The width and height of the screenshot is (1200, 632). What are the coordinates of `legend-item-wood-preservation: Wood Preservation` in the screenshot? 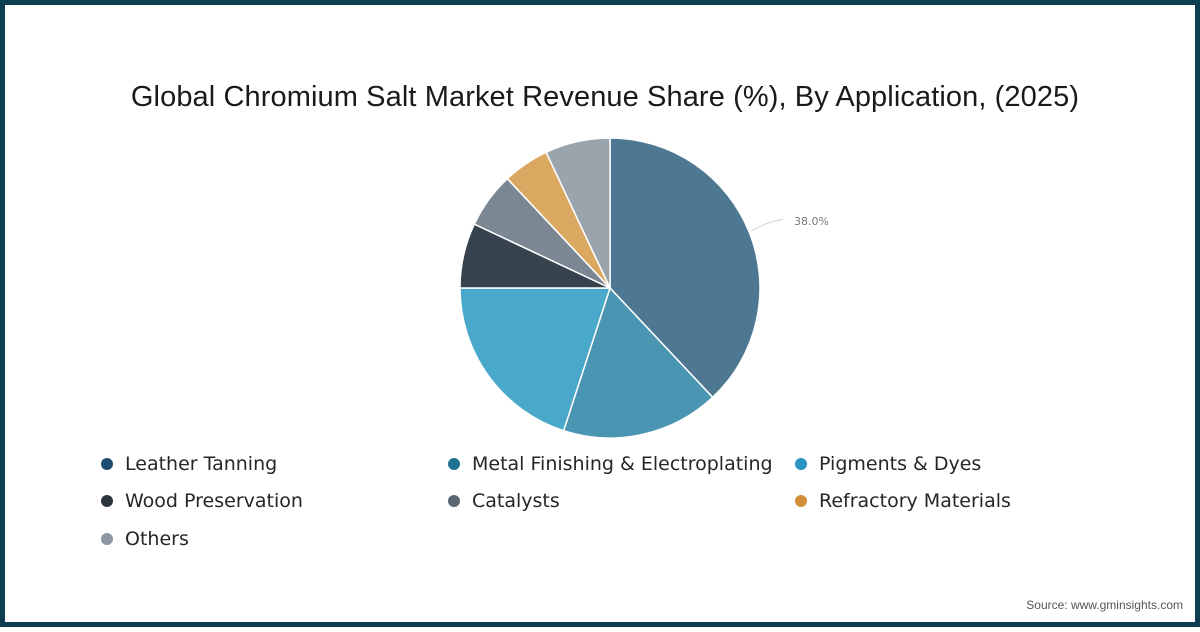 It's located at (202, 501).